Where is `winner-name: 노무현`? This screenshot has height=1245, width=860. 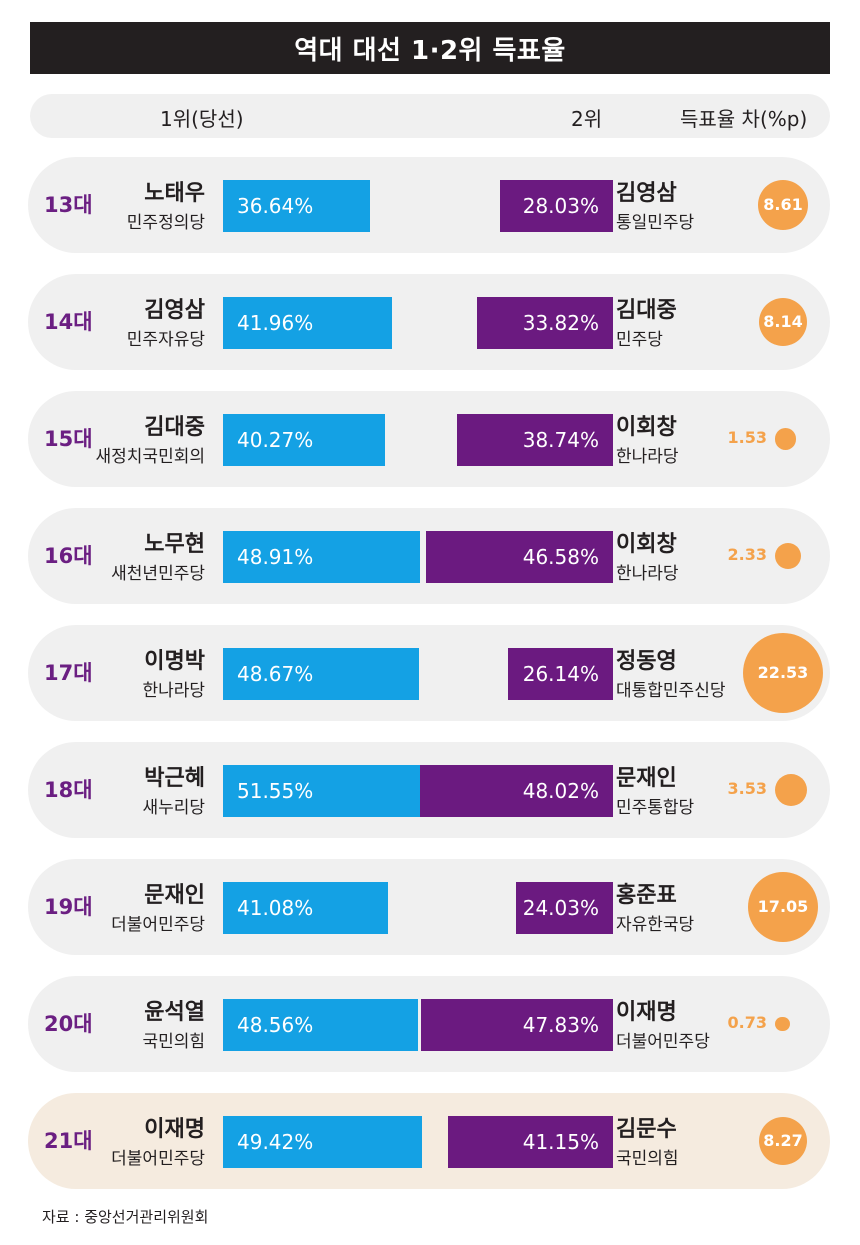 winner-name: 노무현 is located at coordinates (174, 544).